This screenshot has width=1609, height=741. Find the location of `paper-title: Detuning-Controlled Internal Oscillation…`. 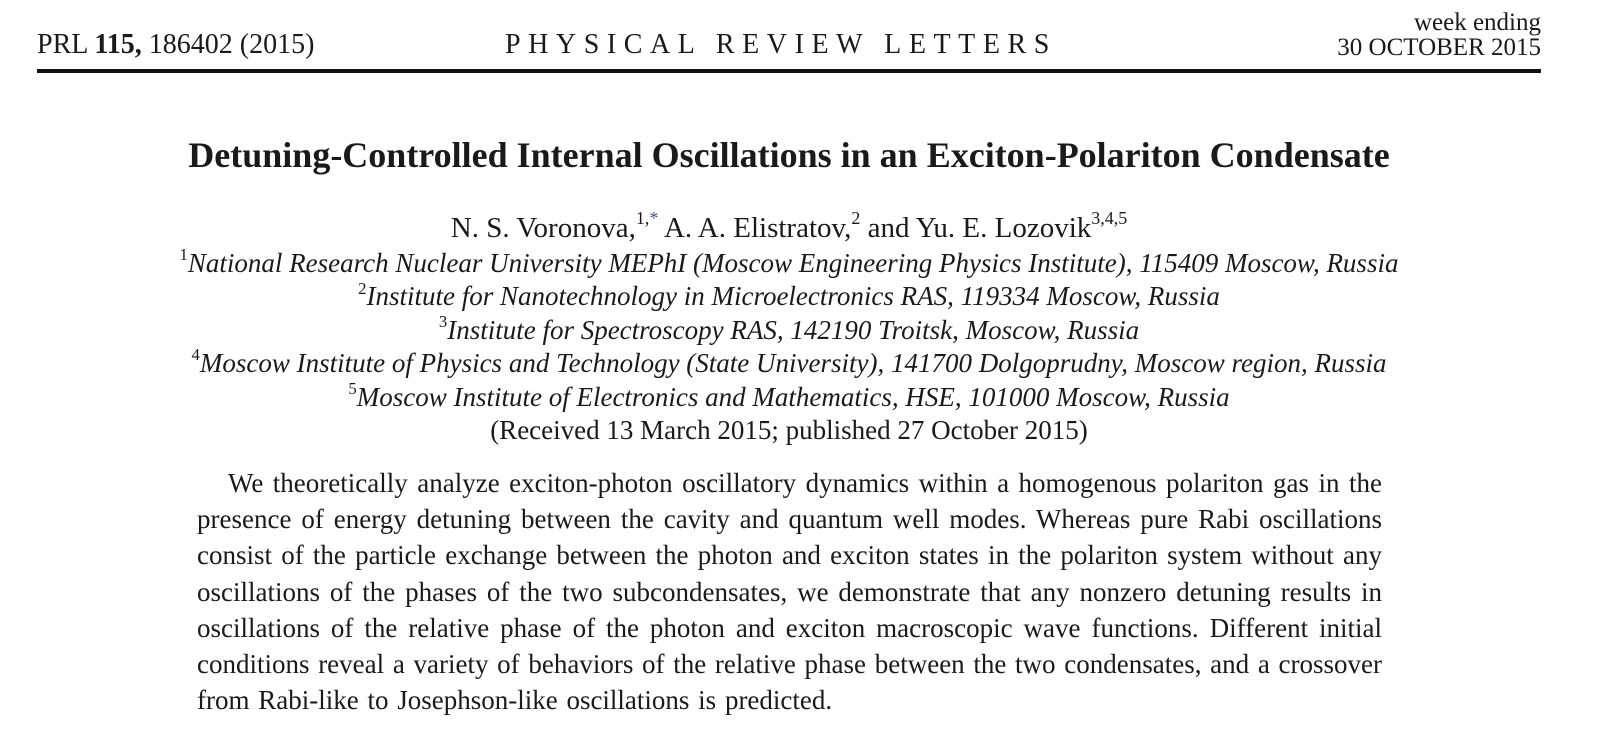

paper-title: Detuning-Controlled Internal Oscillation… is located at coordinates (789, 155).